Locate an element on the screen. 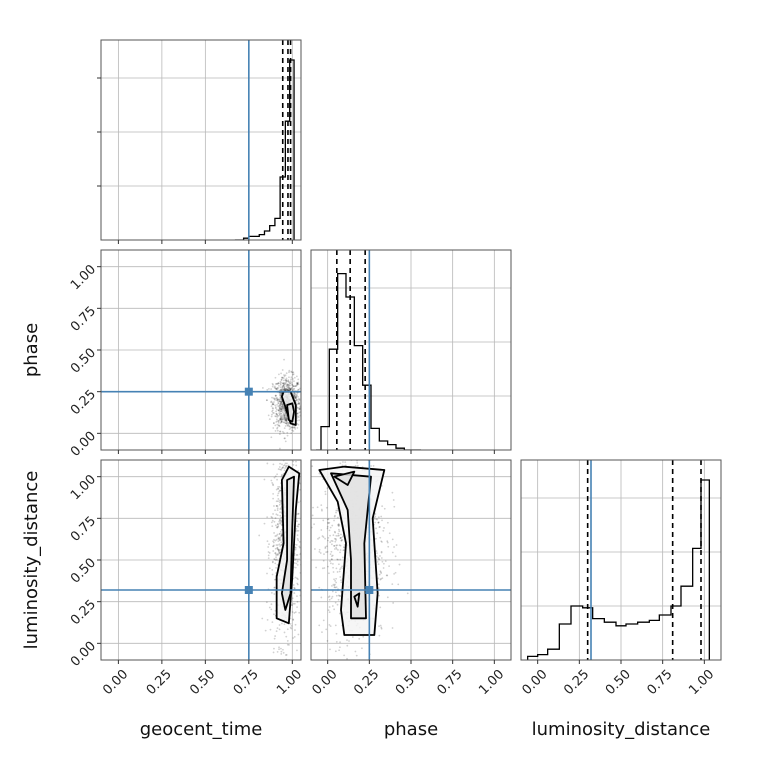  x-tick-label: 1.00 is located at coordinates (701, 682).